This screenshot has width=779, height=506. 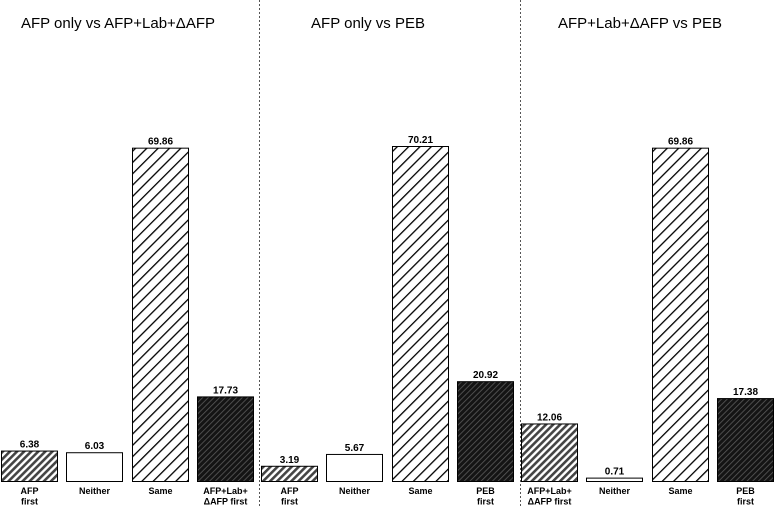 I want to click on bar-value-label: 6.38, so click(x=30, y=445).